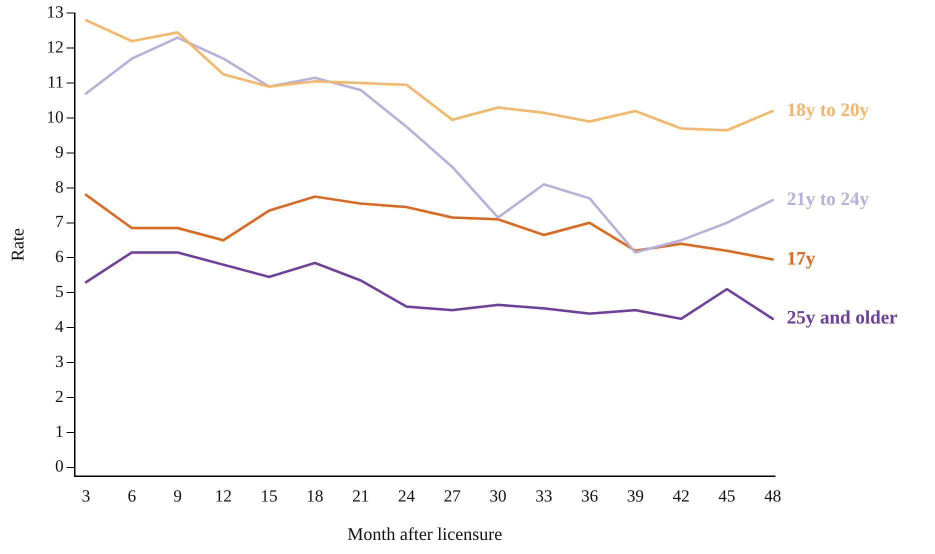 This screenshot has height=554, width=935. I want to click on x-tick-label: 15, so click(269, 496).